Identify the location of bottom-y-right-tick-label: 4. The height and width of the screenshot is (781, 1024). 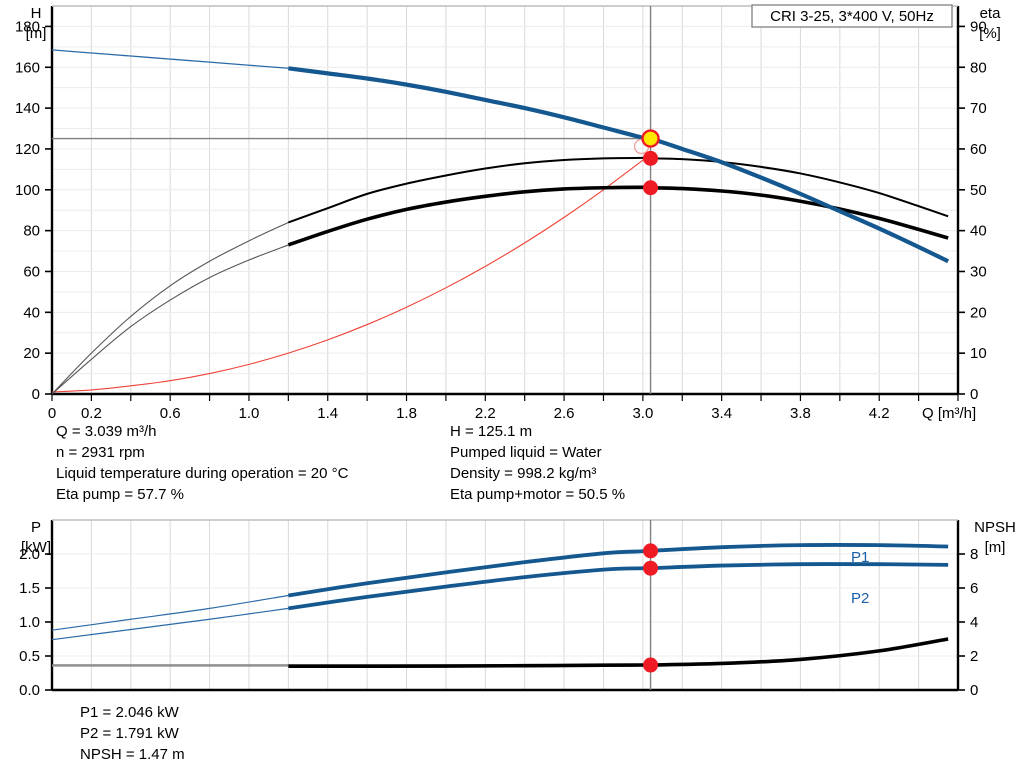
(974, 622).